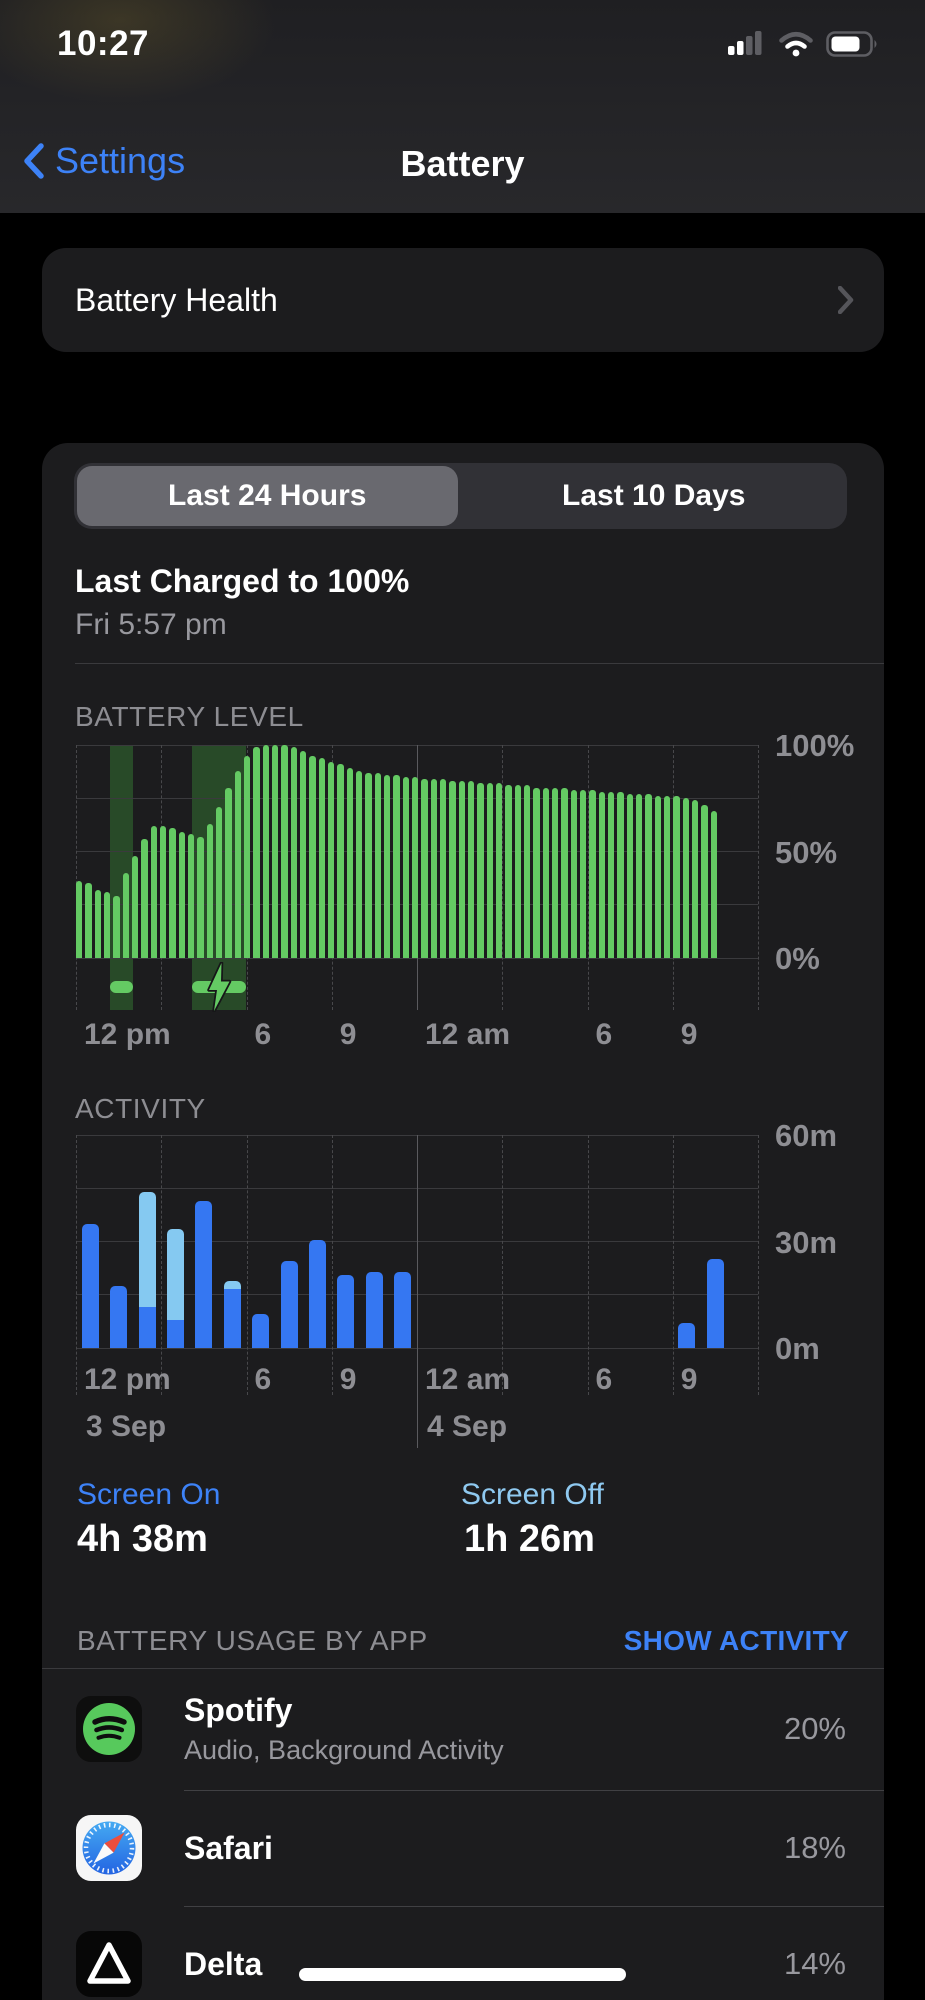 The image size is (925, 2000). I want to click on date-label: 3 Sep, so click(126, 1426).